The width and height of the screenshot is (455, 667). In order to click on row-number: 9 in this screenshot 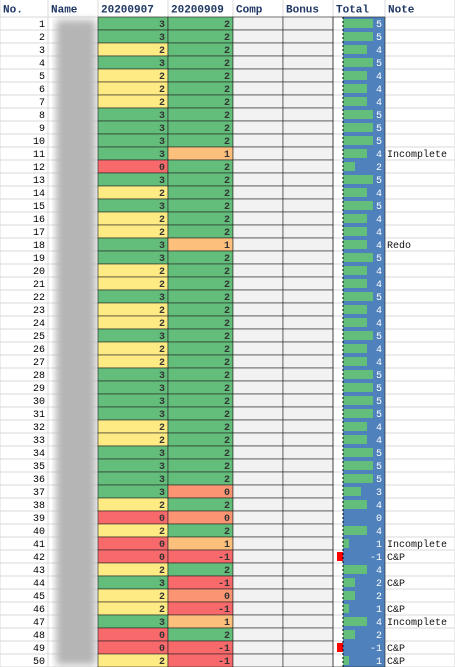, I will do `click(42, 129)`.